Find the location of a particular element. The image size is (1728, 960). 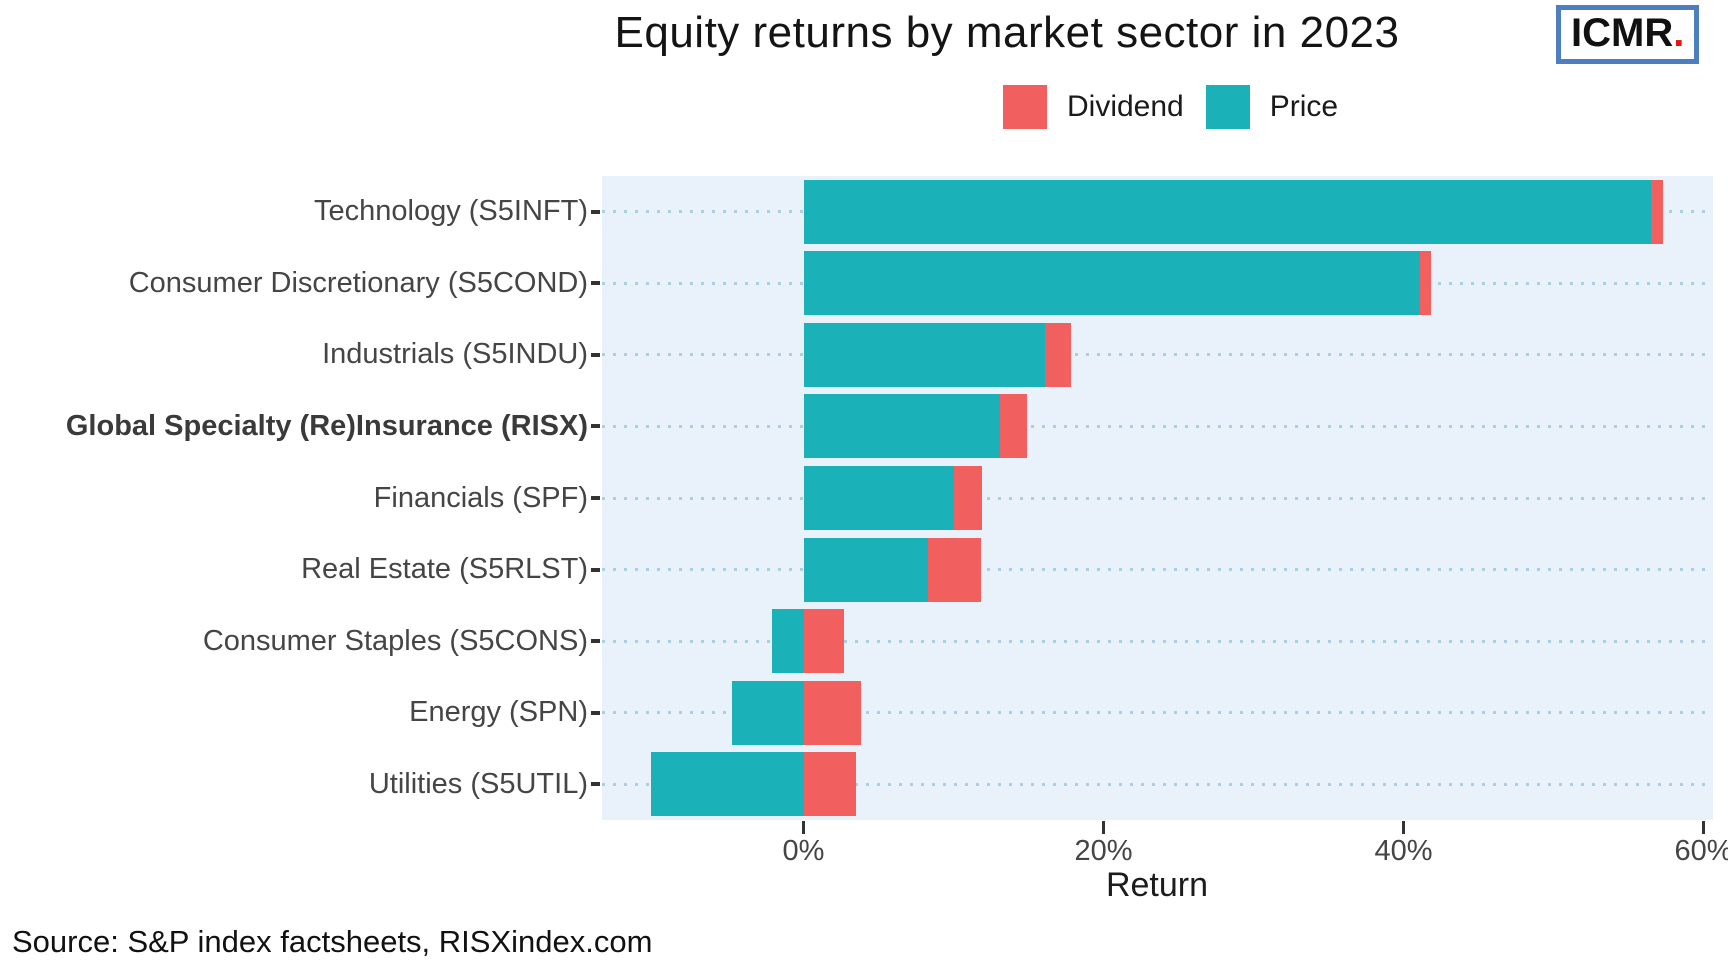

category-label: Global Specialty (Re)Insurance (RISX) is located at coordinates (326, 425).